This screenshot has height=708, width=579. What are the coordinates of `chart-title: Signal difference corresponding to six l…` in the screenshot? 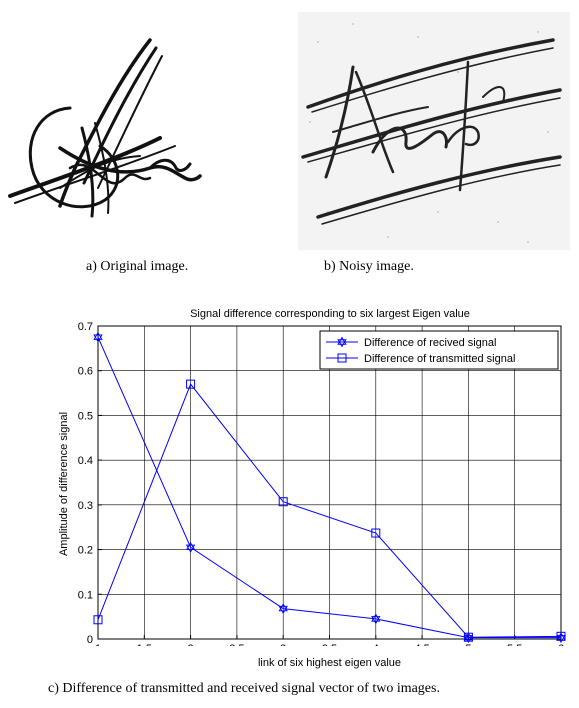 It's located at (330, 314).